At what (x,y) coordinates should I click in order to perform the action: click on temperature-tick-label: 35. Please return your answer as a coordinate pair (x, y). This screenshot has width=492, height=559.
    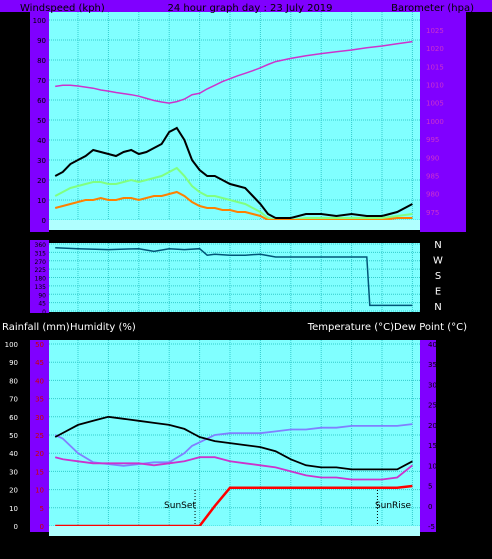
    Looking at the image, I should click on (432, 365).